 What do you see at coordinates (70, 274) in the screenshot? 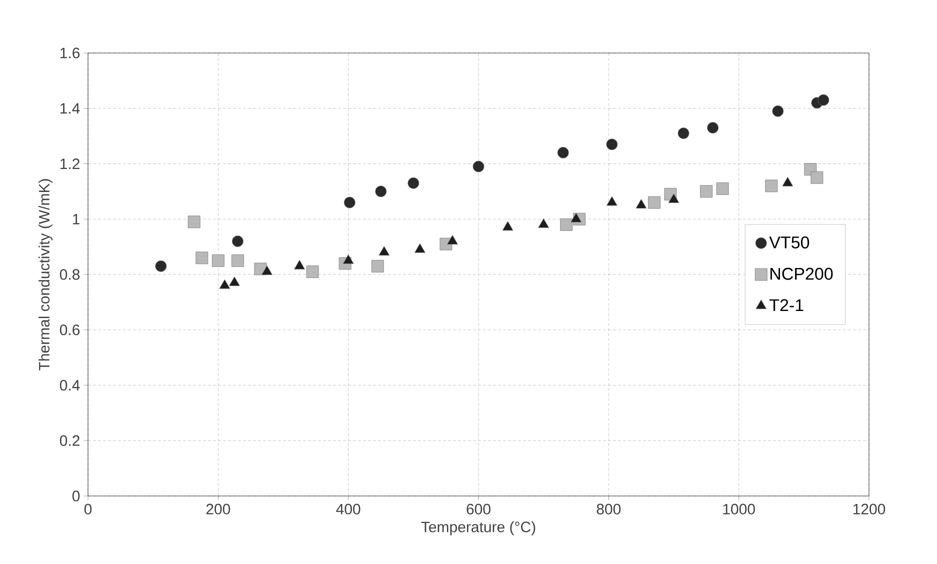
I see `y-tick-label: 0.8` at bounding box center [70, 274].